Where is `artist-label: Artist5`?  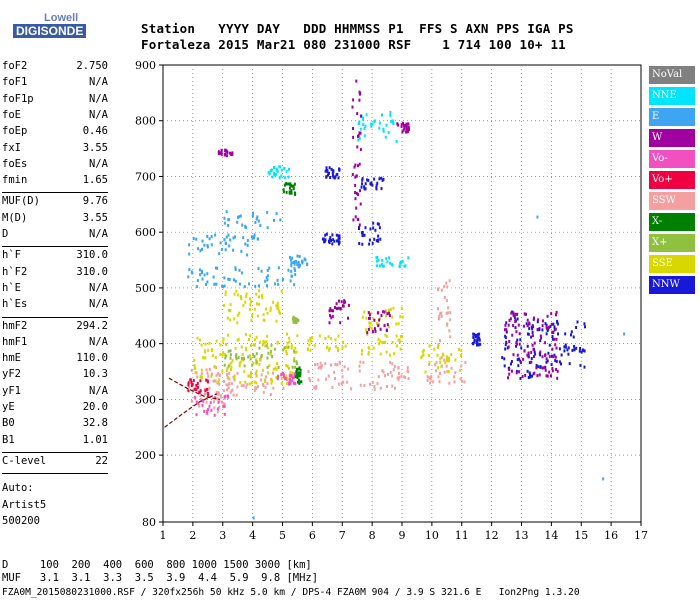 artist-label: Artist5 is located at coordinates (24, 505).